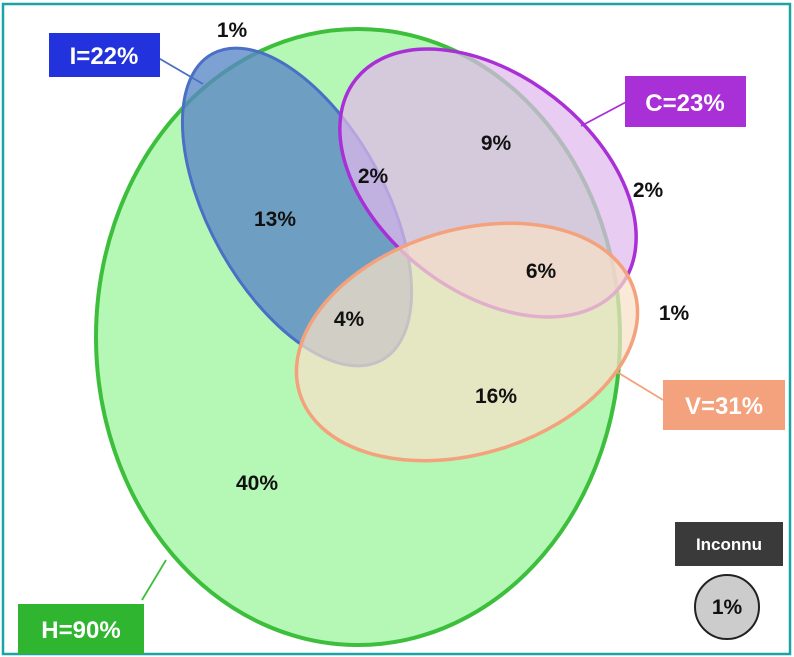  I want to click on unknown-circle, so click(727, 607).